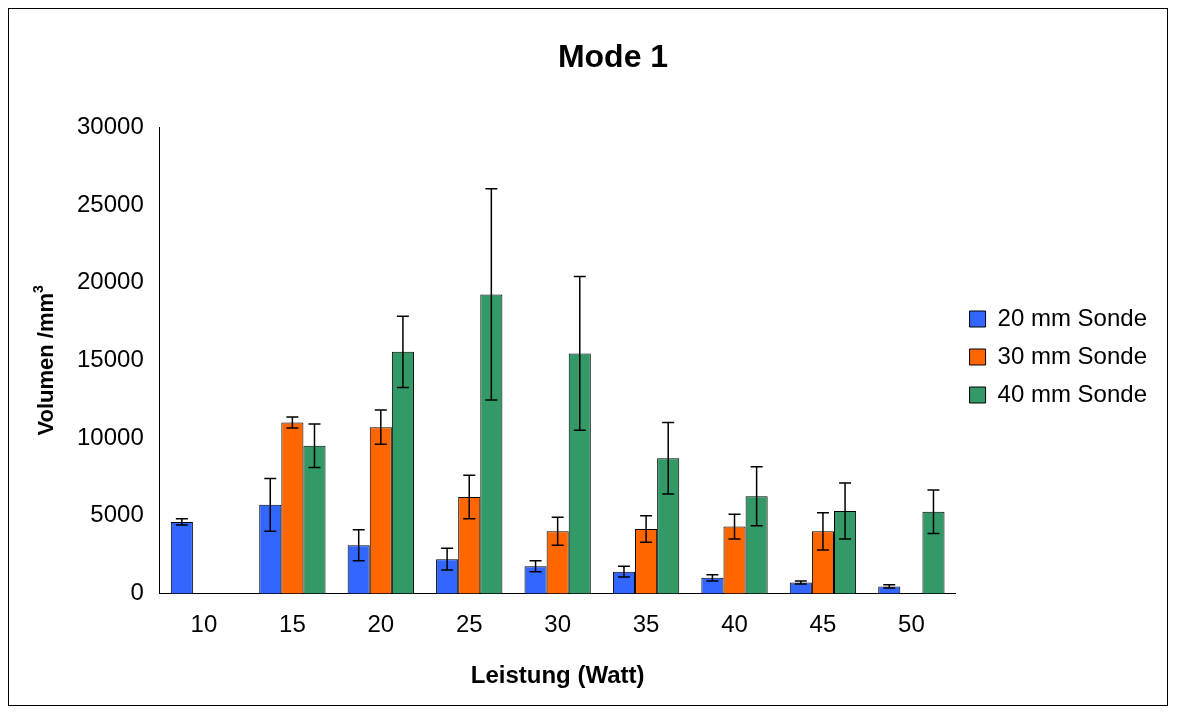 This screenshot has height=717, width=1179. I want to click on y-tick-label: 5000, so click(117, 514).